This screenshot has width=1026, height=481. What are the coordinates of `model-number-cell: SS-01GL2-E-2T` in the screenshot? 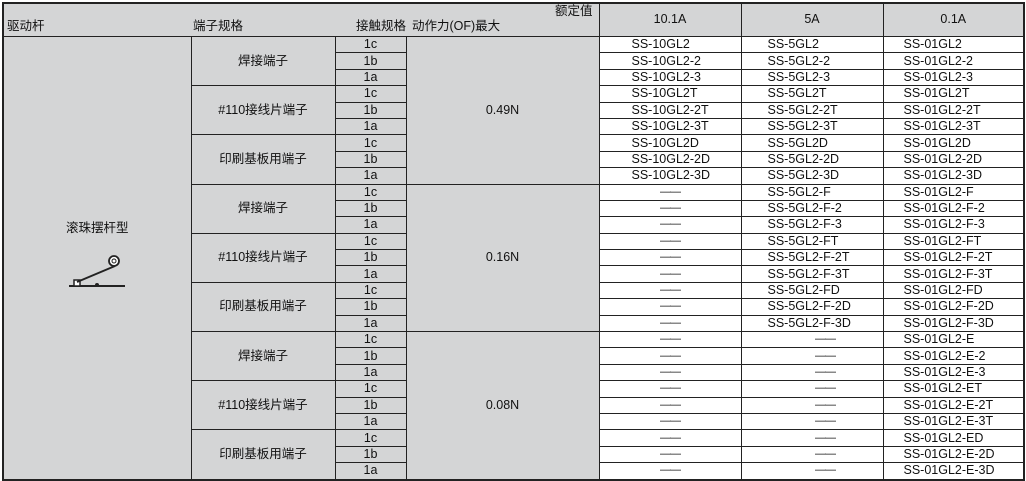 It's located at (953, 405).